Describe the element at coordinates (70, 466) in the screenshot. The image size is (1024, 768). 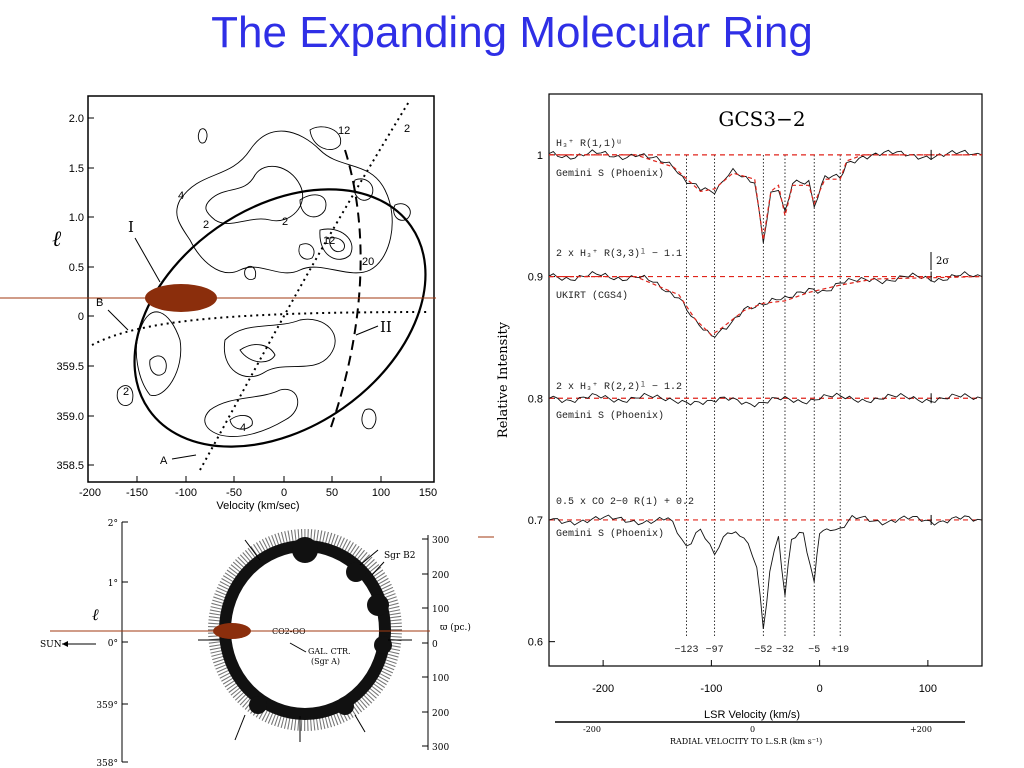
I see `ytick-label: 358.5` at that location.